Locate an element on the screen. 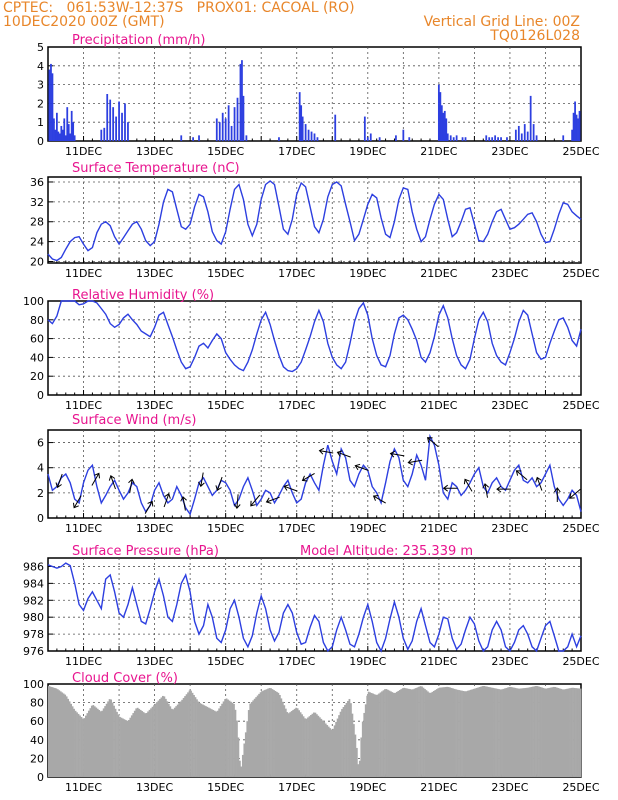 This screenshot has width=618, height=800. y-tick-label-0-1: 1 is located at coordinates (40, 122).